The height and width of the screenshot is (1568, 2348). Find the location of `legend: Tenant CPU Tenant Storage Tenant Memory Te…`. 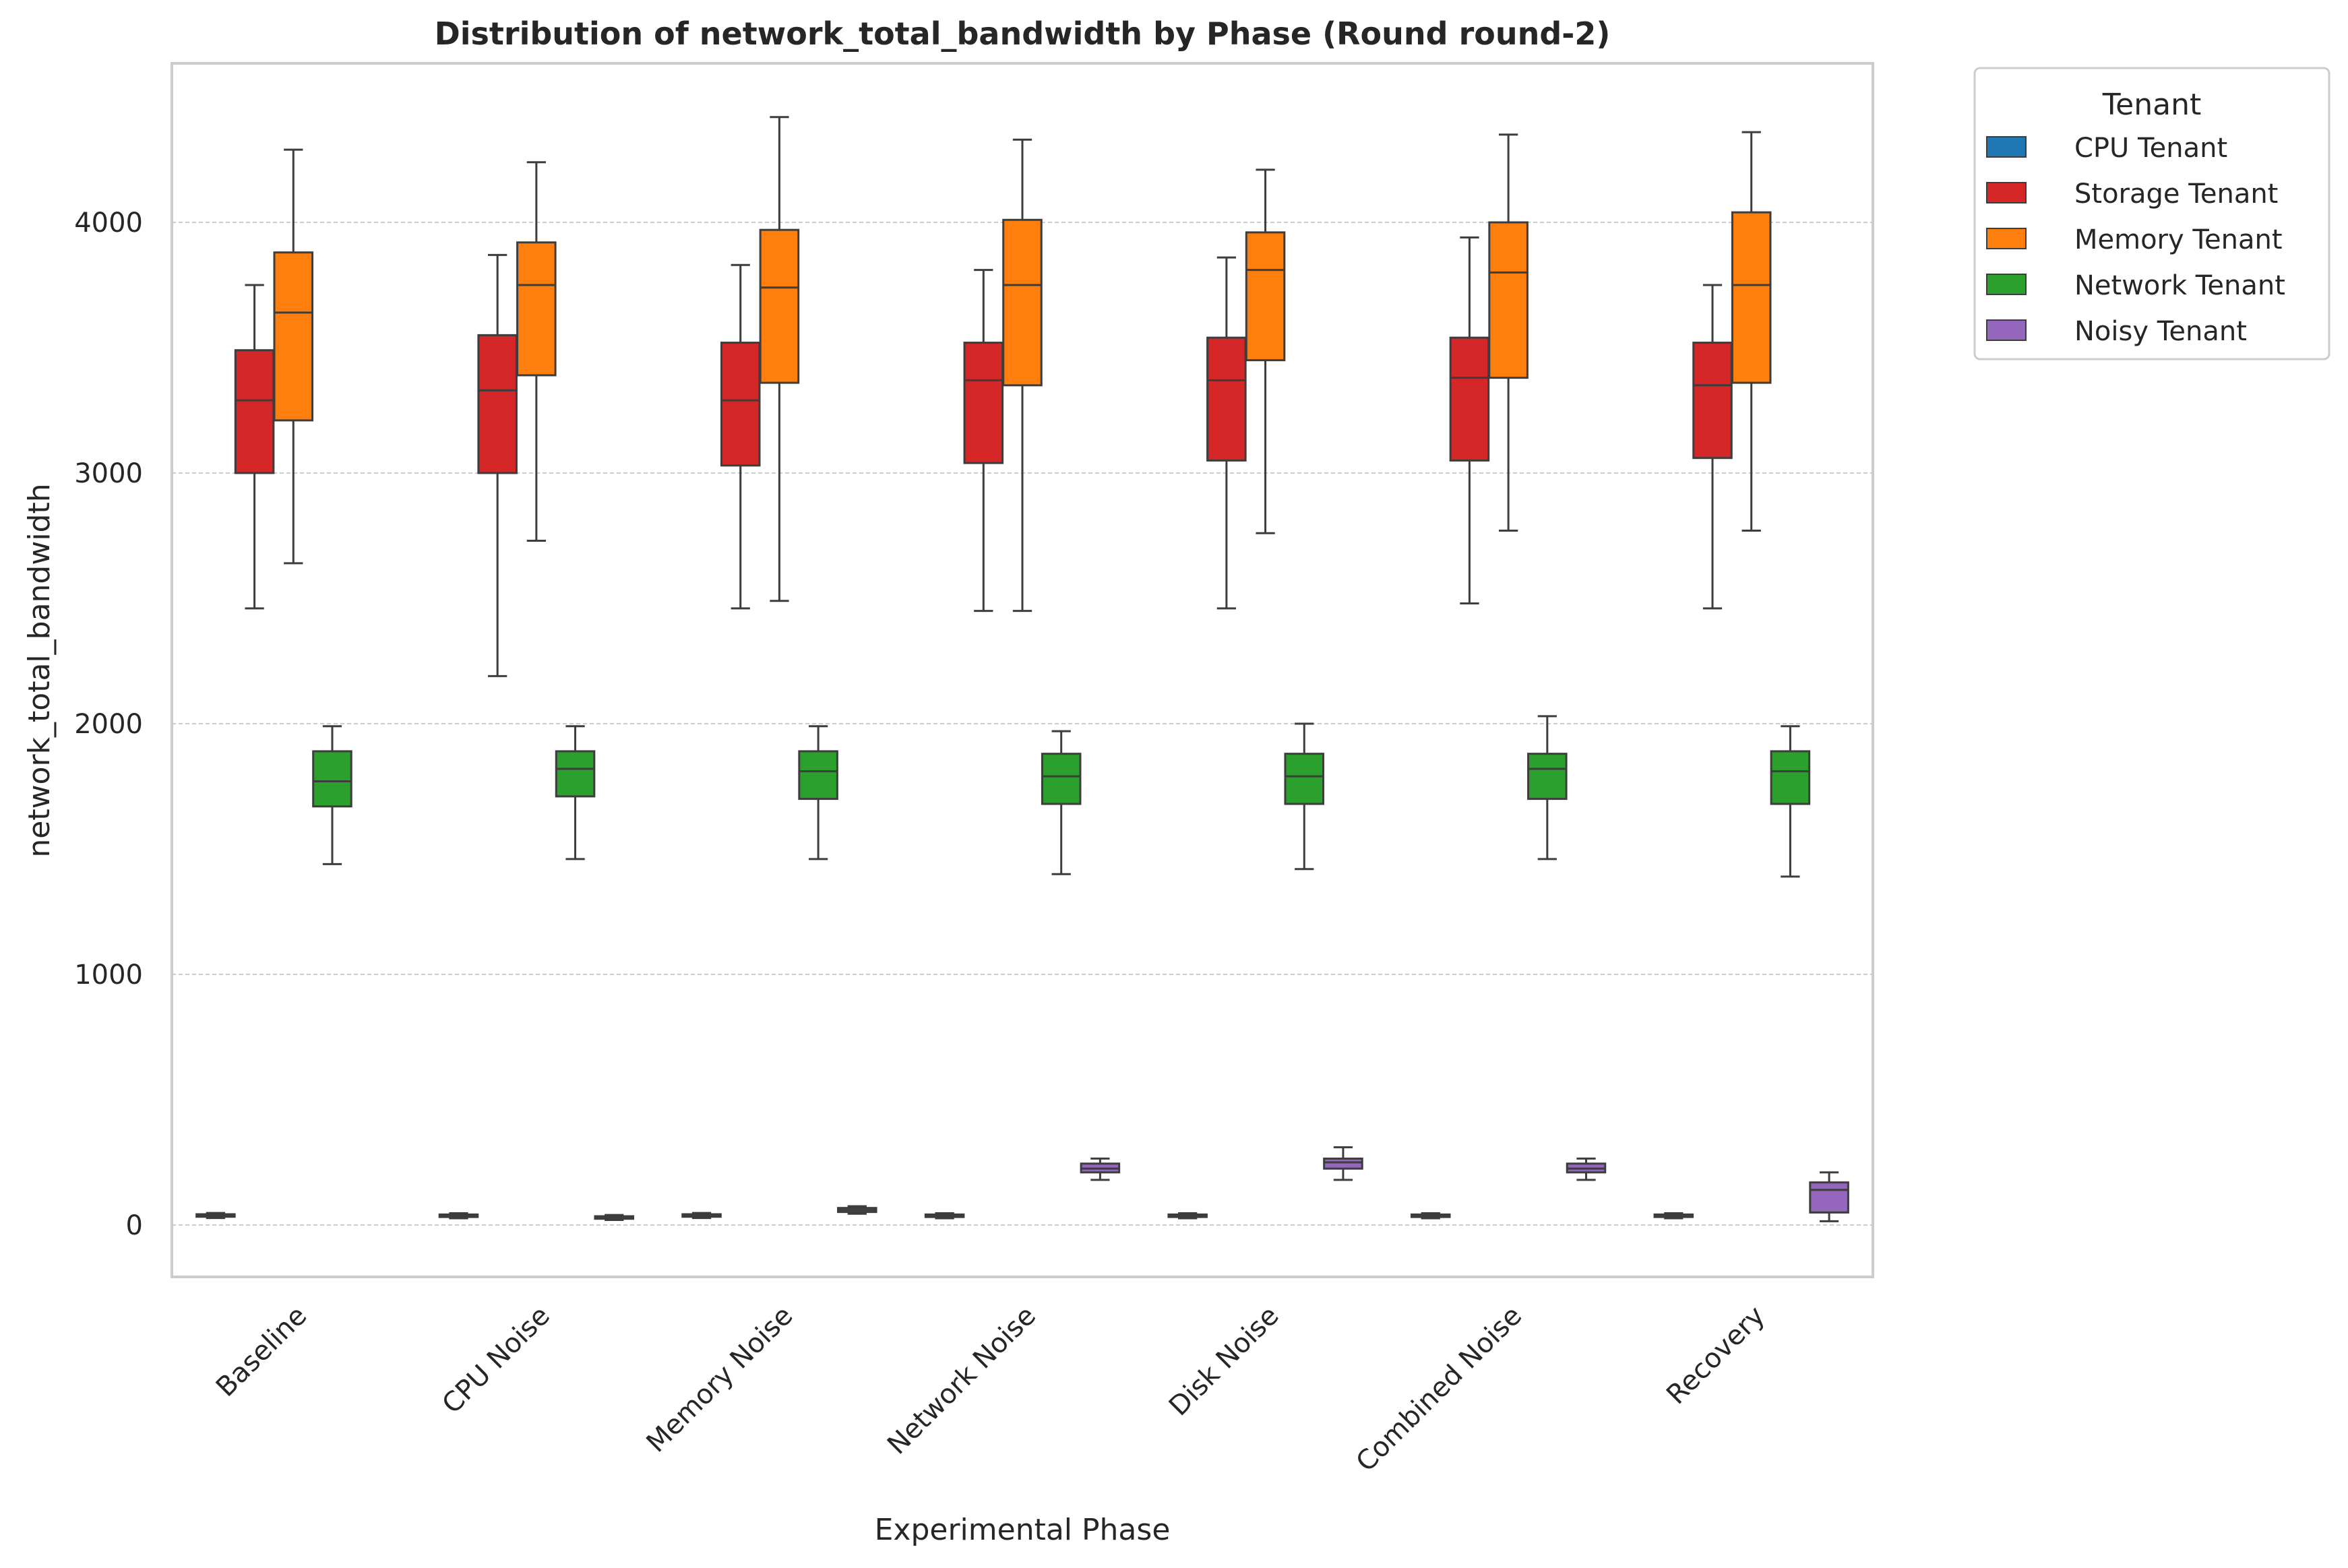

legend: Tenant CPU Tenant Storage Tenant Memory Te… is located at coordinates (2151, 214).